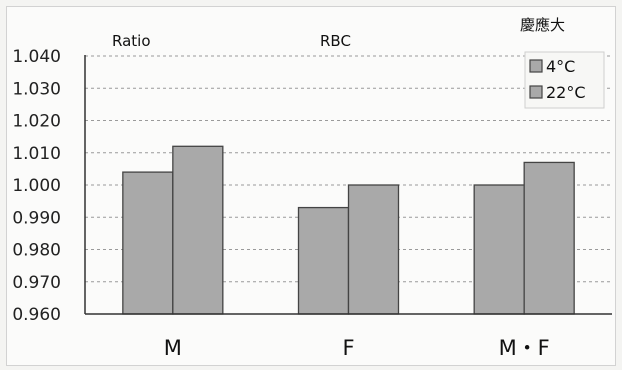 The height and width of the screenshot is (370, 622). What do you see at coordinates (560, 66) in the screenshot?
I see `legend-label: 4°C` at bounding box center [560, 66].